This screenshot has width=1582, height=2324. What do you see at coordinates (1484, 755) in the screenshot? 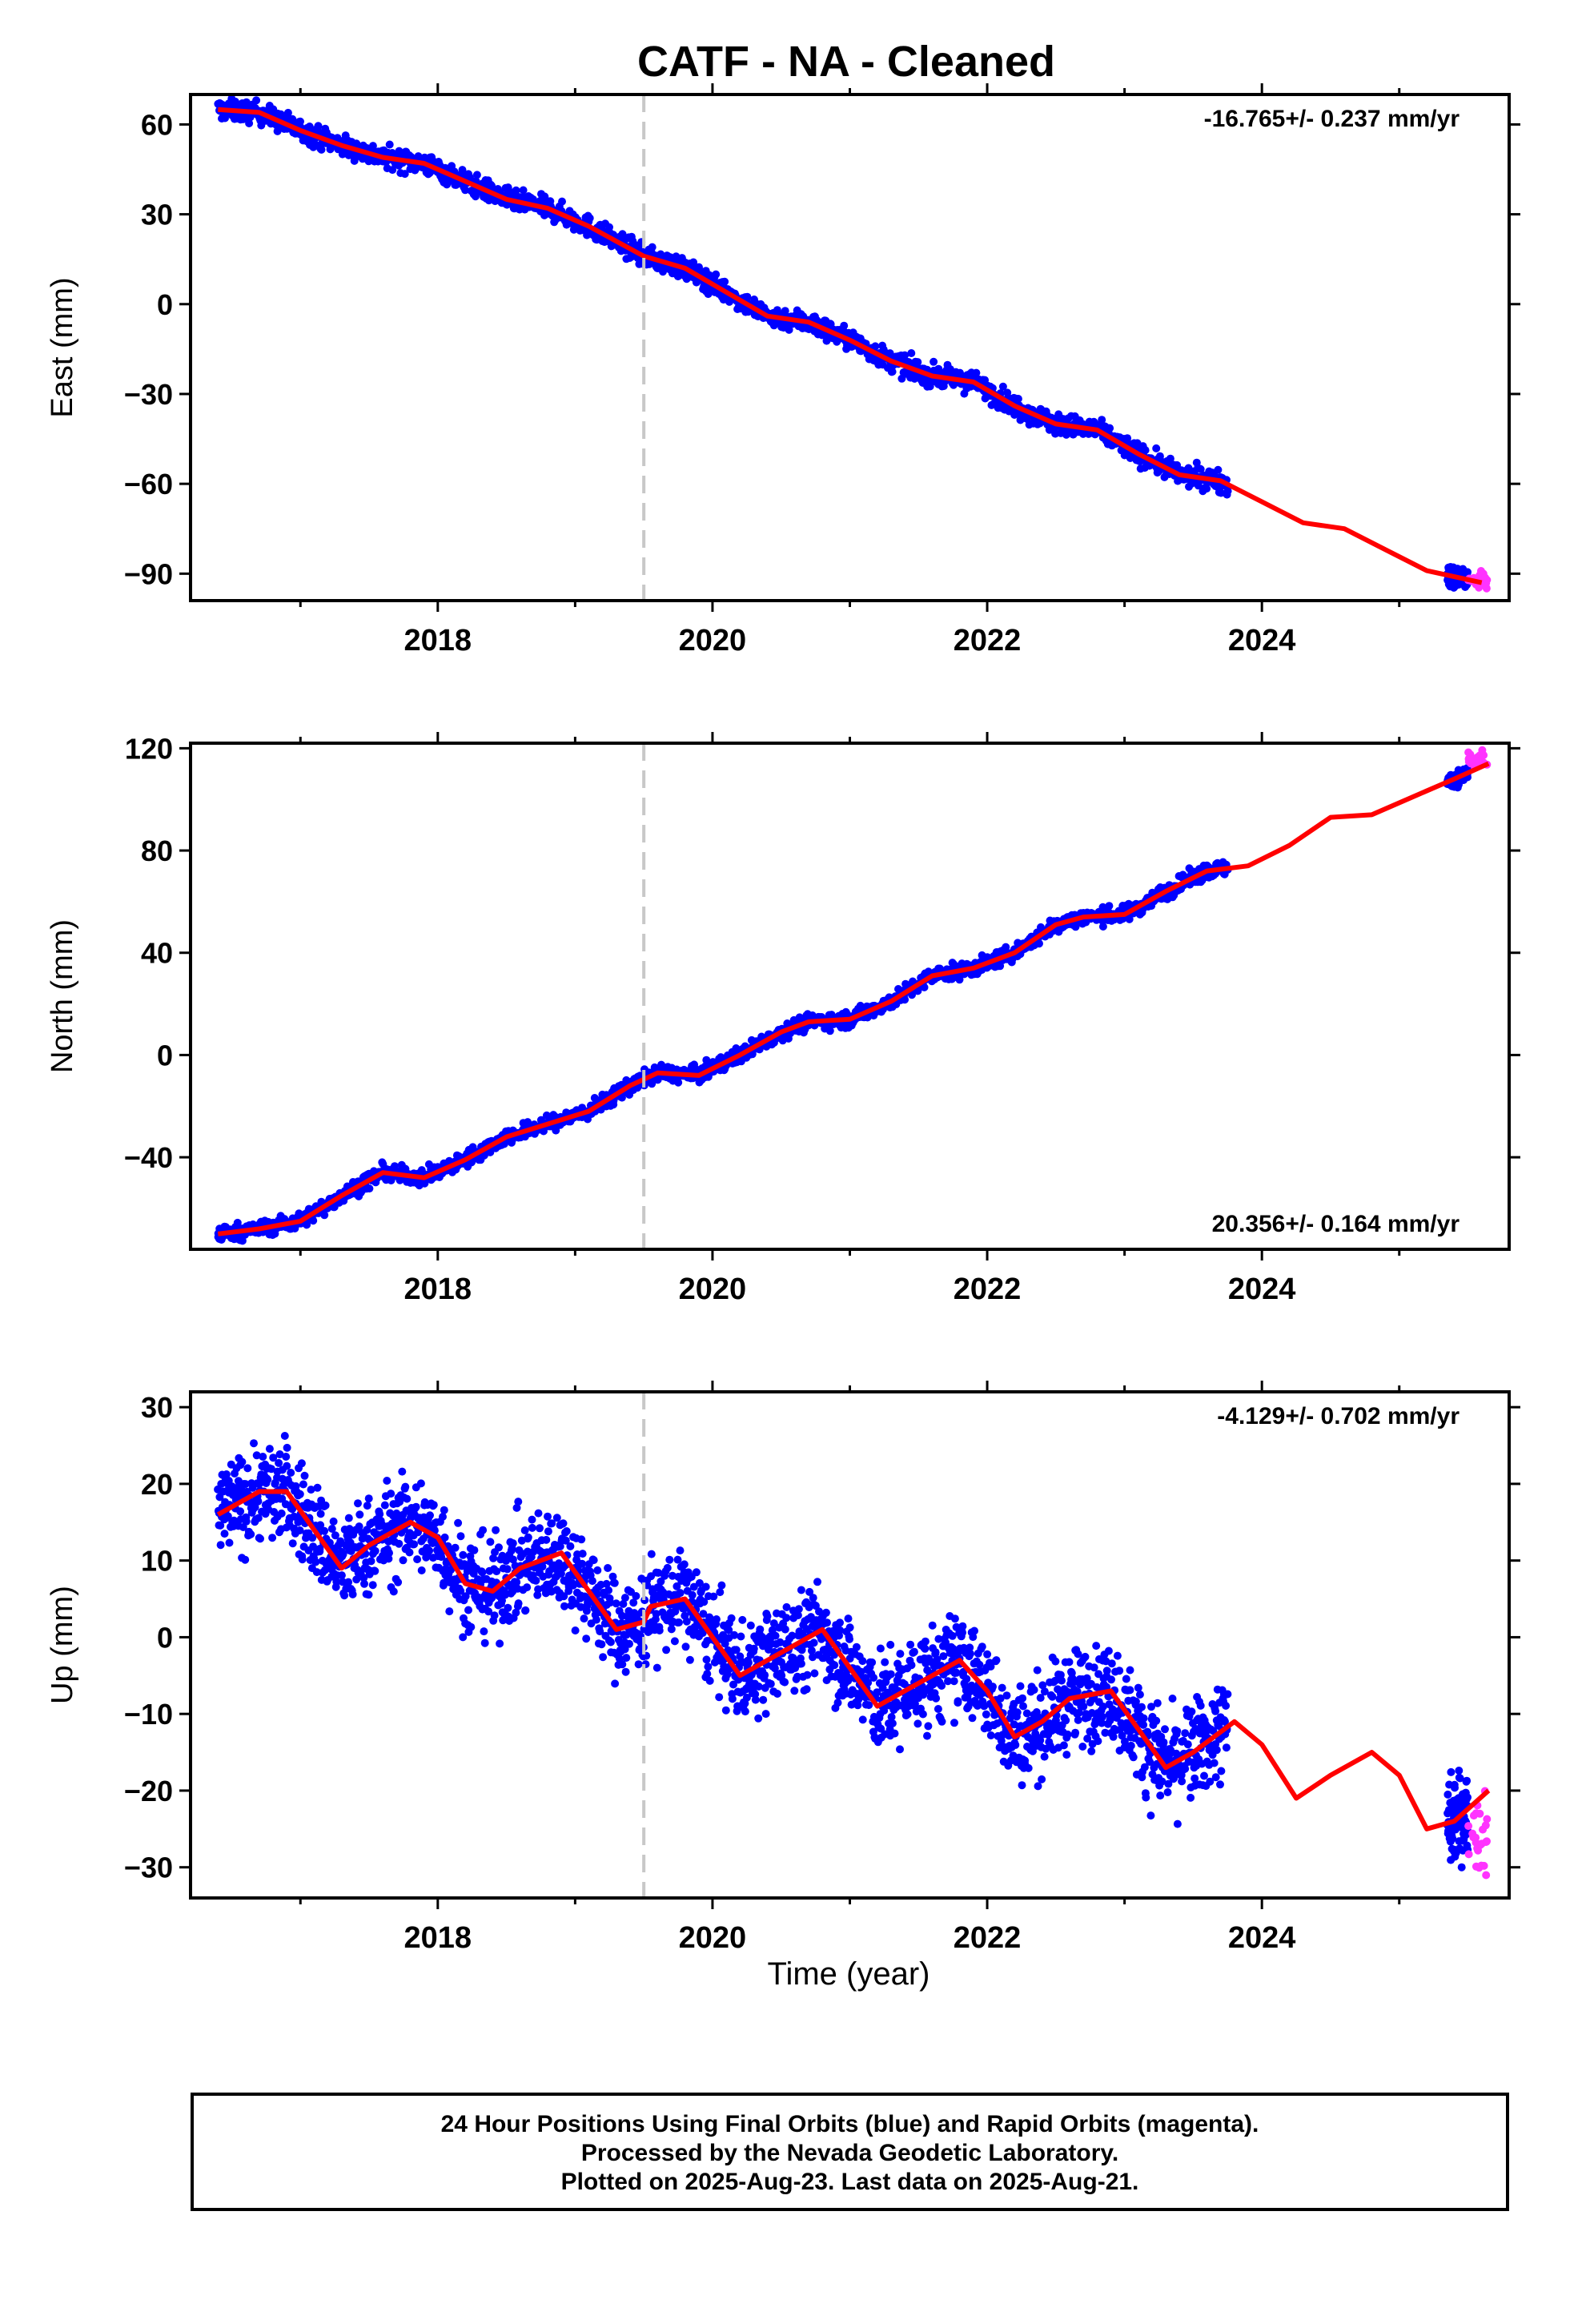
I see `rapid-orbit-point` at bounding box center [1484, 755].